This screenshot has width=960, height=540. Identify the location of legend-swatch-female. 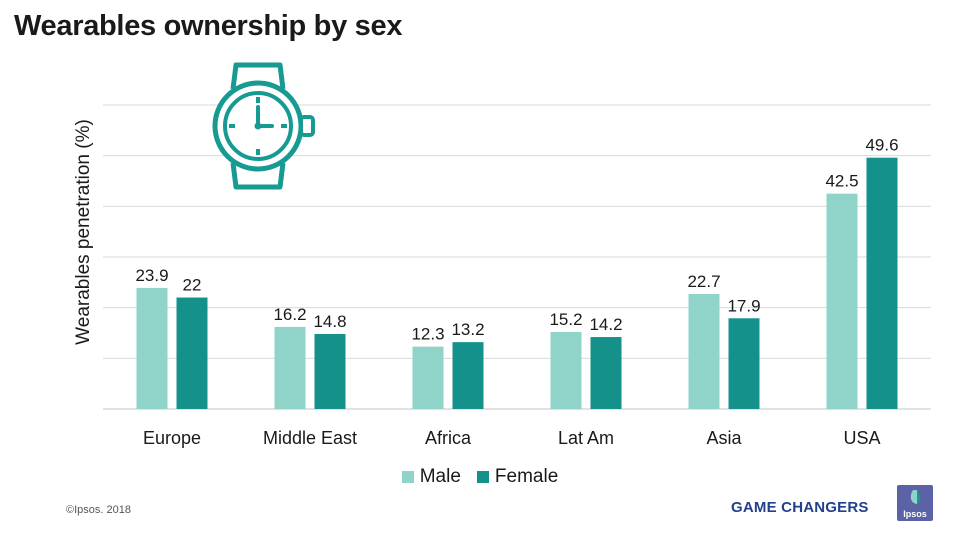
(482, 477).